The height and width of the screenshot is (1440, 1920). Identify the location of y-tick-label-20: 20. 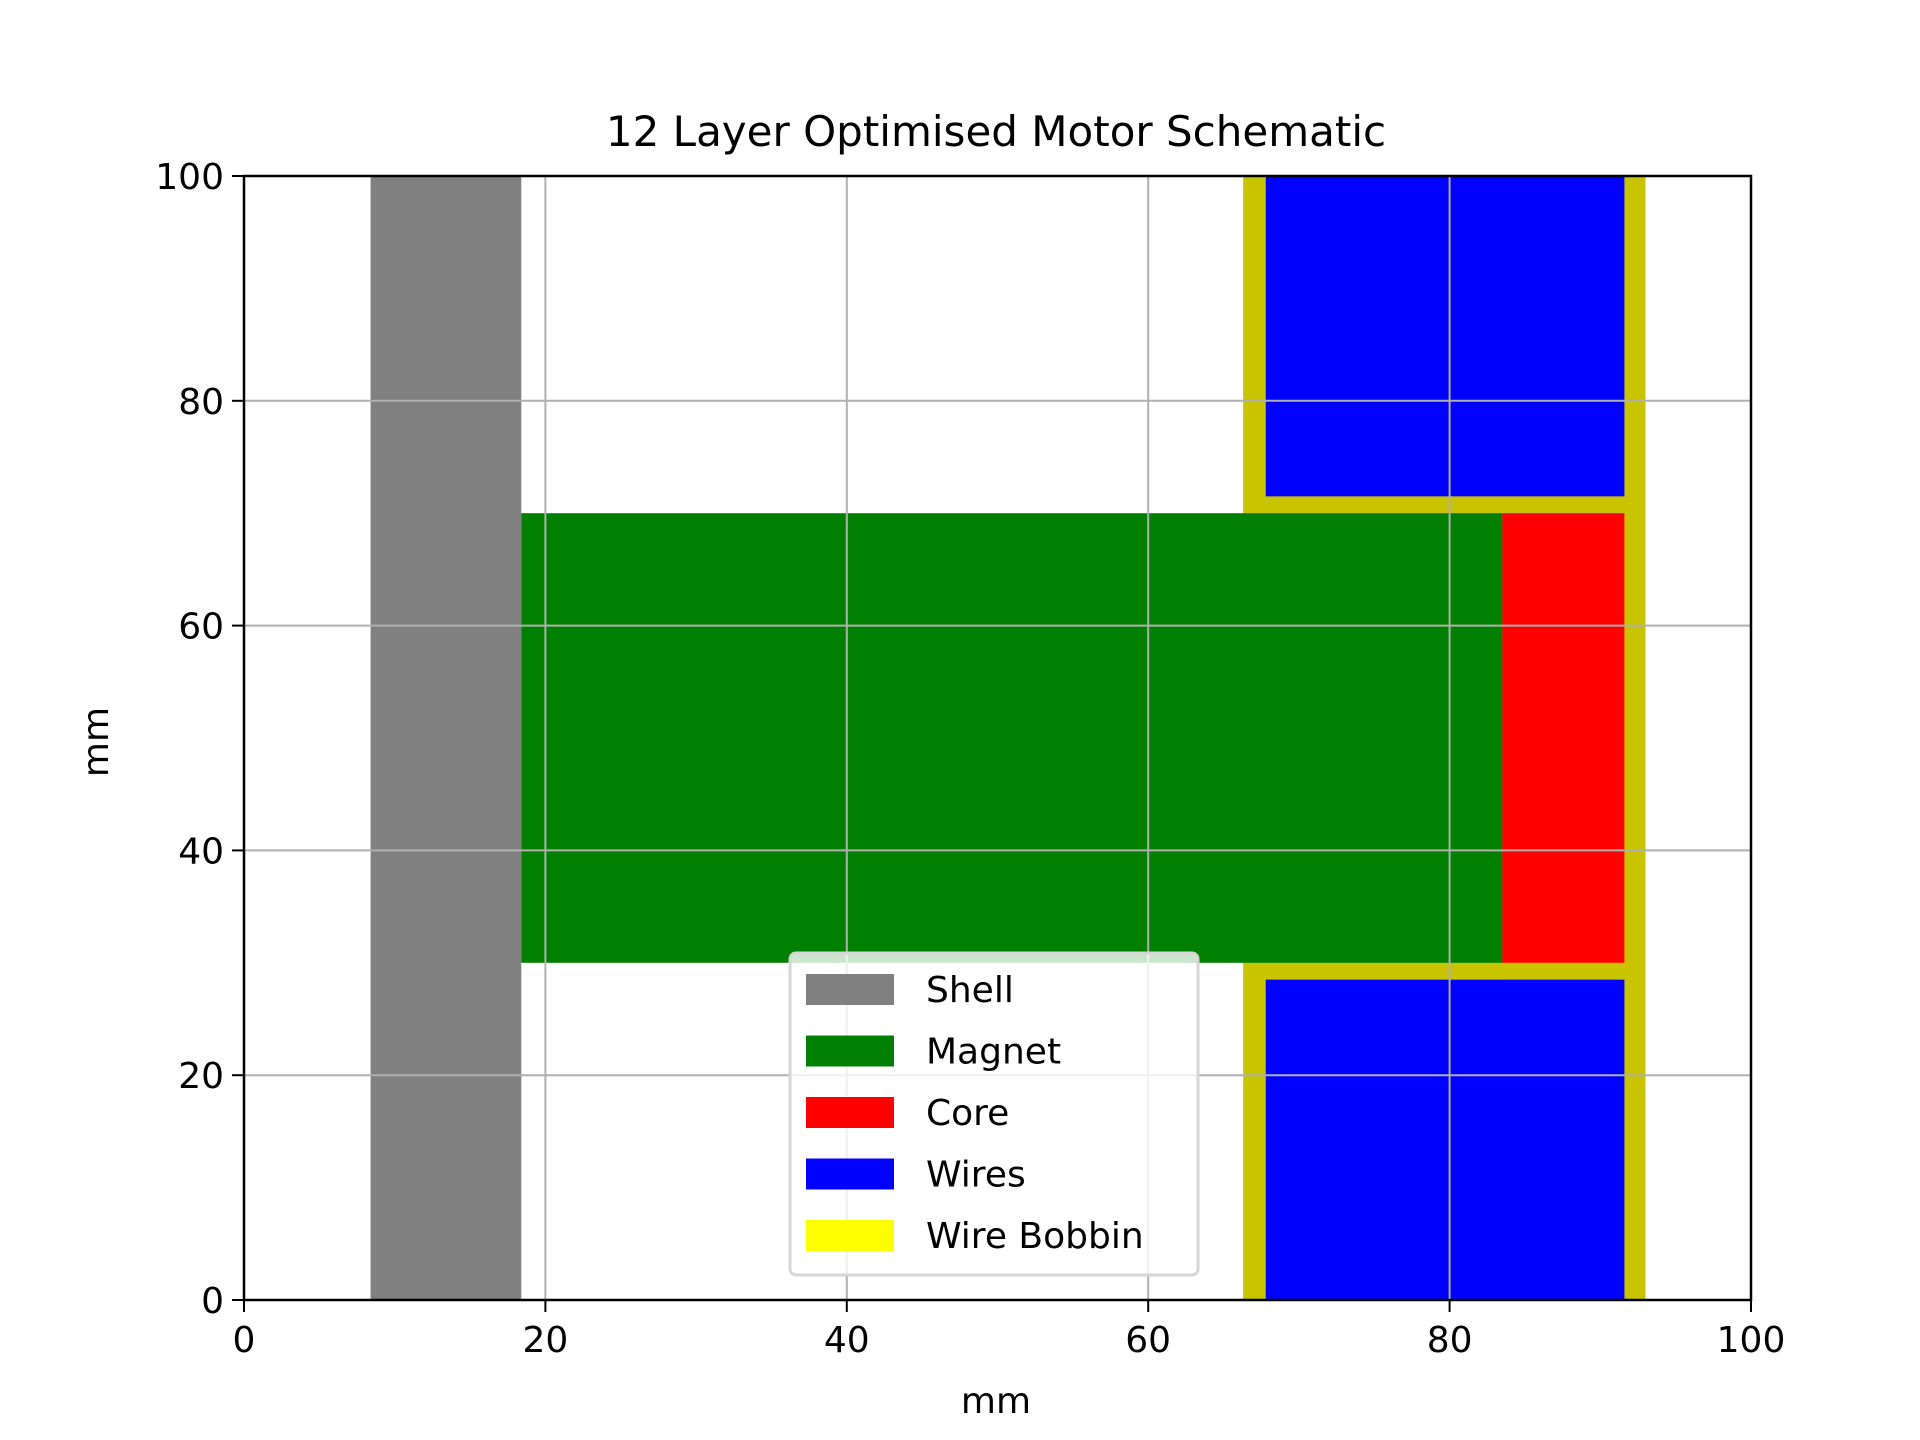
(201, 1076).